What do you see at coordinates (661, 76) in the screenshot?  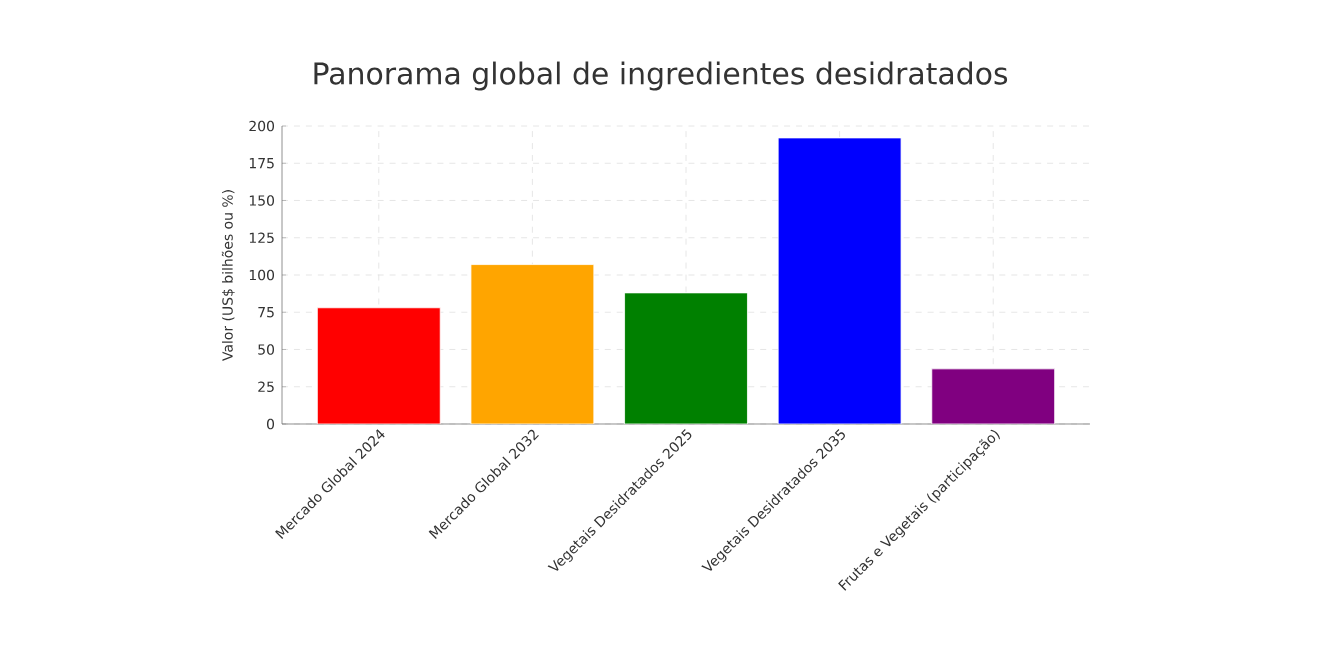 I see `chart-title: Panorama global de ingredientes desidratados` at bounding box center [661, 76].